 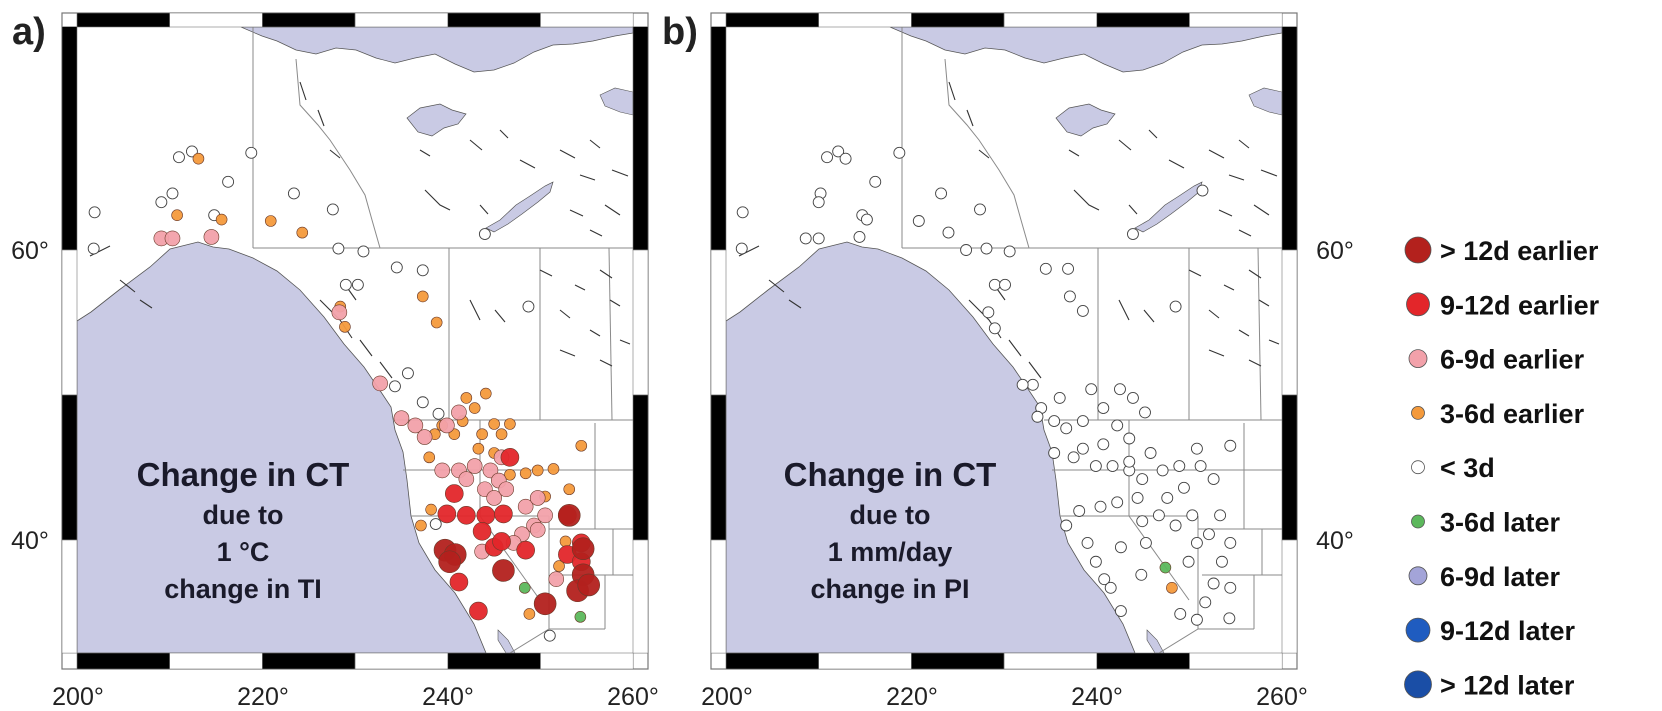 What do you see at coordinates (1500, 577) in the screenshot?
I see `legend-label: 6-9d later` at bounding box center [1500, 577].